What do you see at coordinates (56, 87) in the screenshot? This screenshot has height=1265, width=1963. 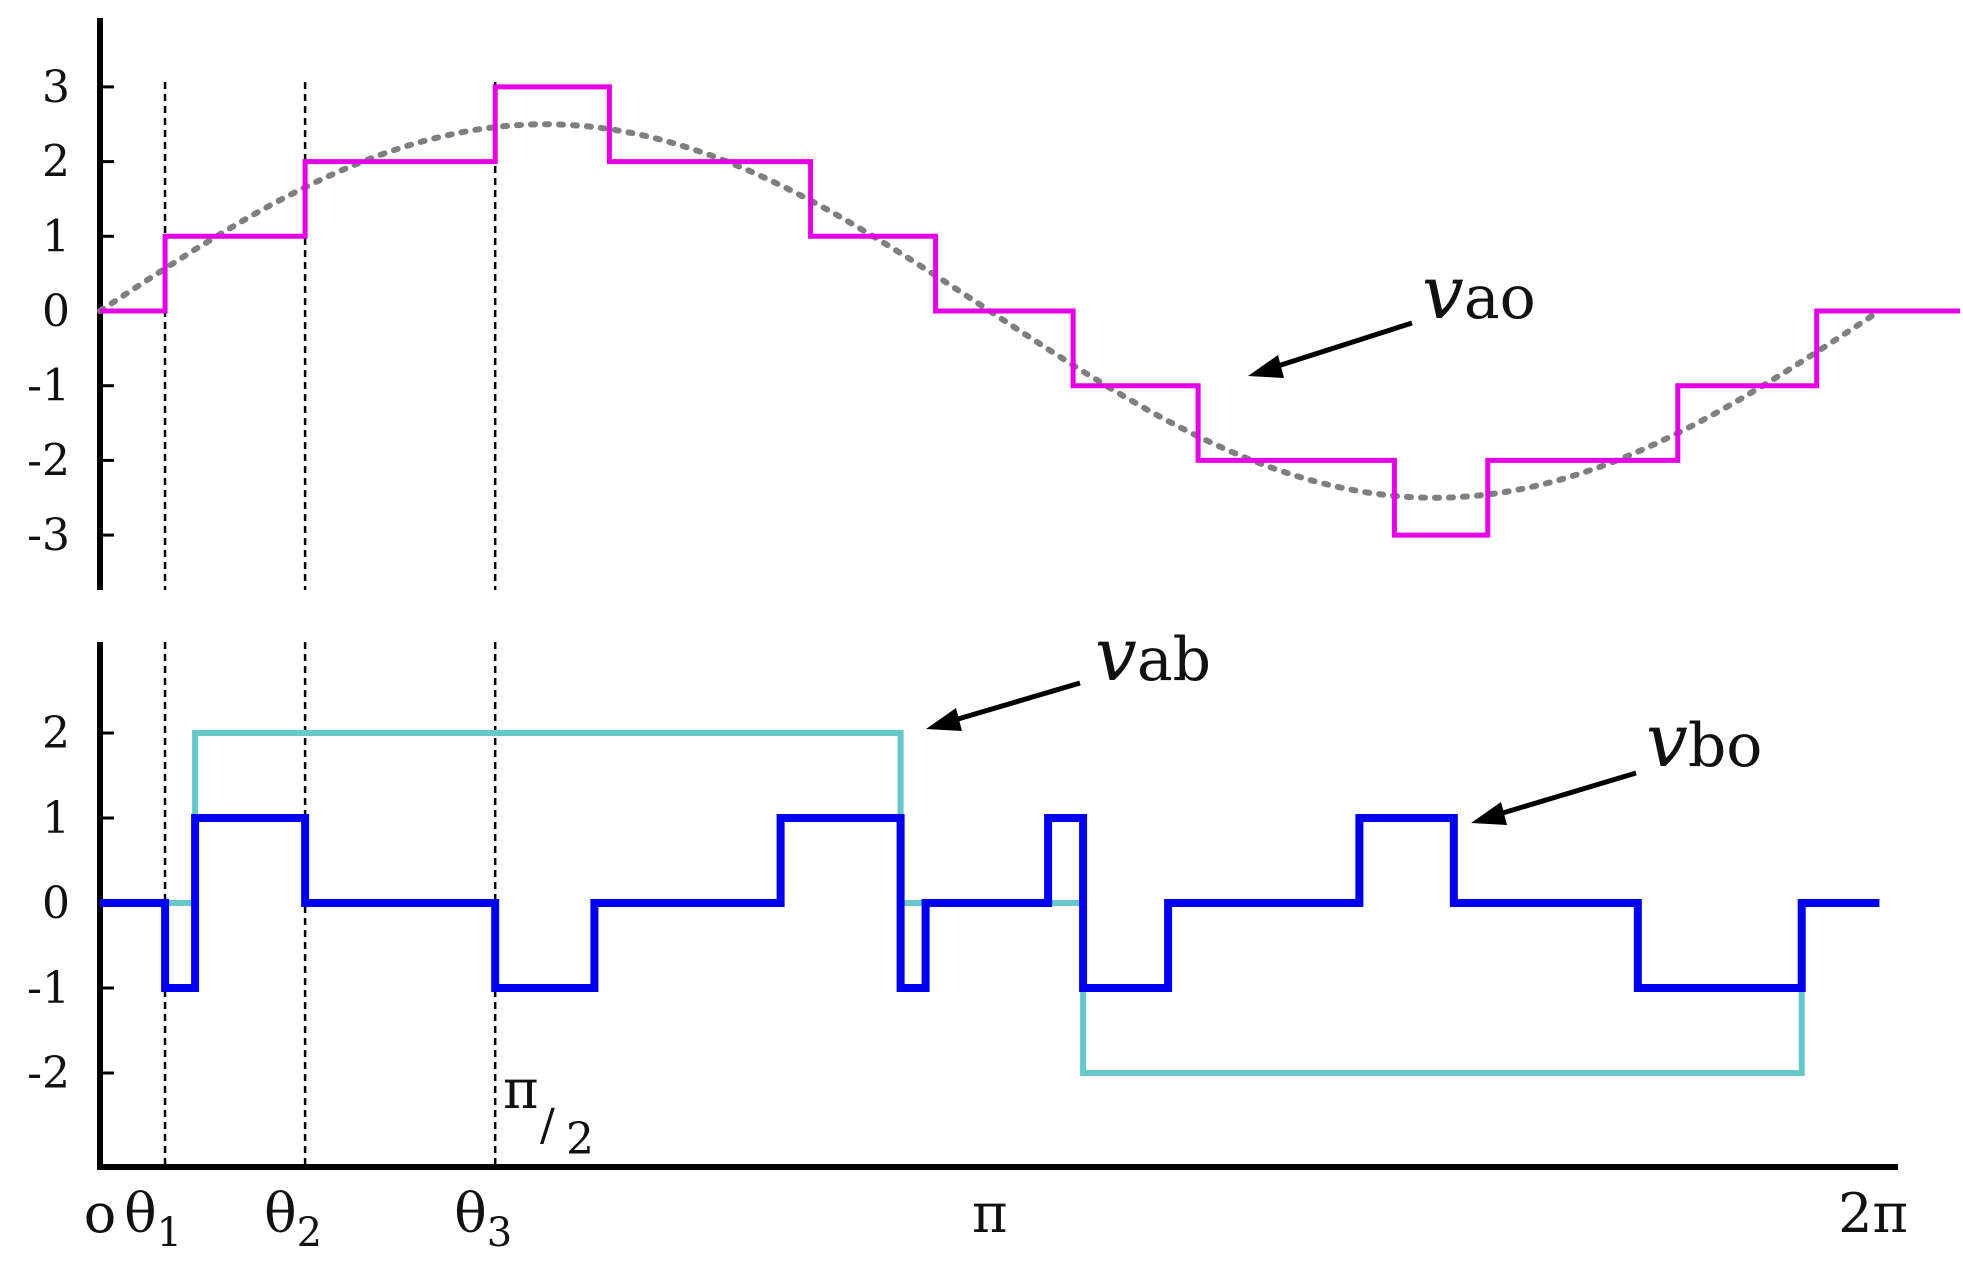 I see `top-y-tick-label: 3` at bounding box center [56, 87].